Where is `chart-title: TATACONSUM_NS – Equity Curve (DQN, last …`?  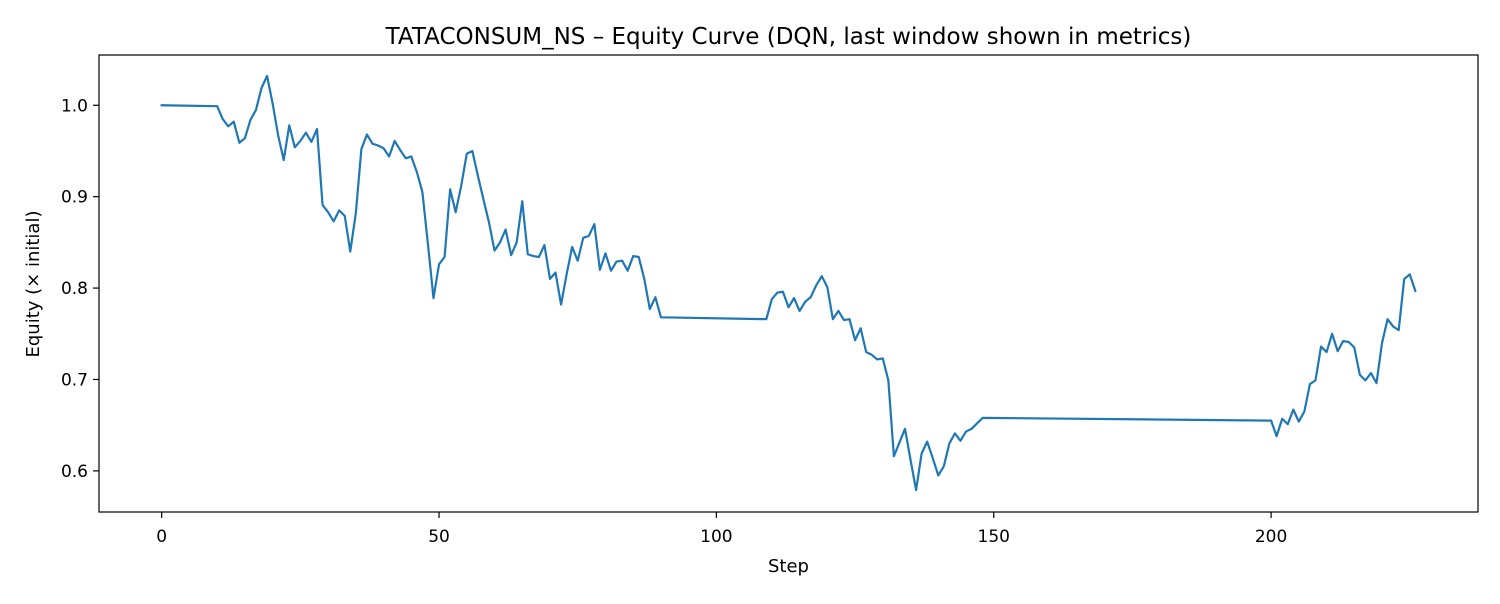 chart-title: TATACONSUM_NS – Equity Curve (DQN, last … is located at coordinates (788, 37).